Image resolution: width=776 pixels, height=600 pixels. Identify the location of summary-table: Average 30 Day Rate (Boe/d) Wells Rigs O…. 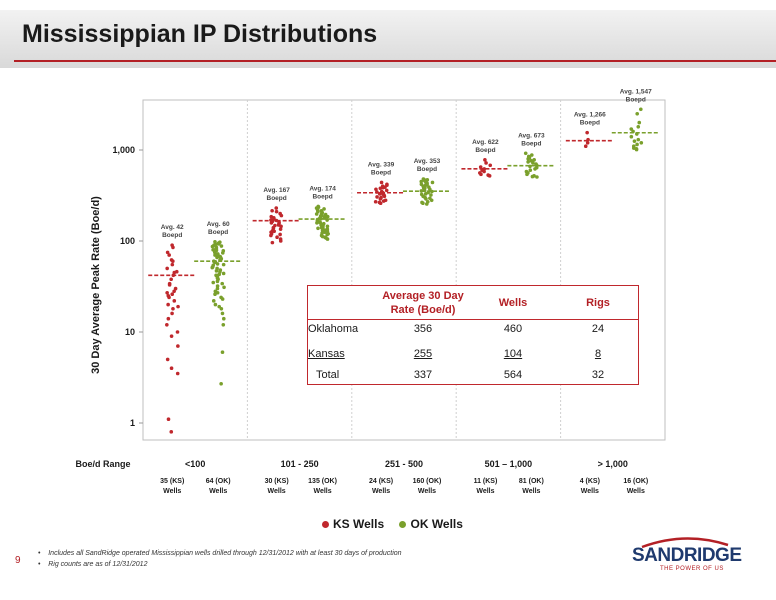
(473, 335).